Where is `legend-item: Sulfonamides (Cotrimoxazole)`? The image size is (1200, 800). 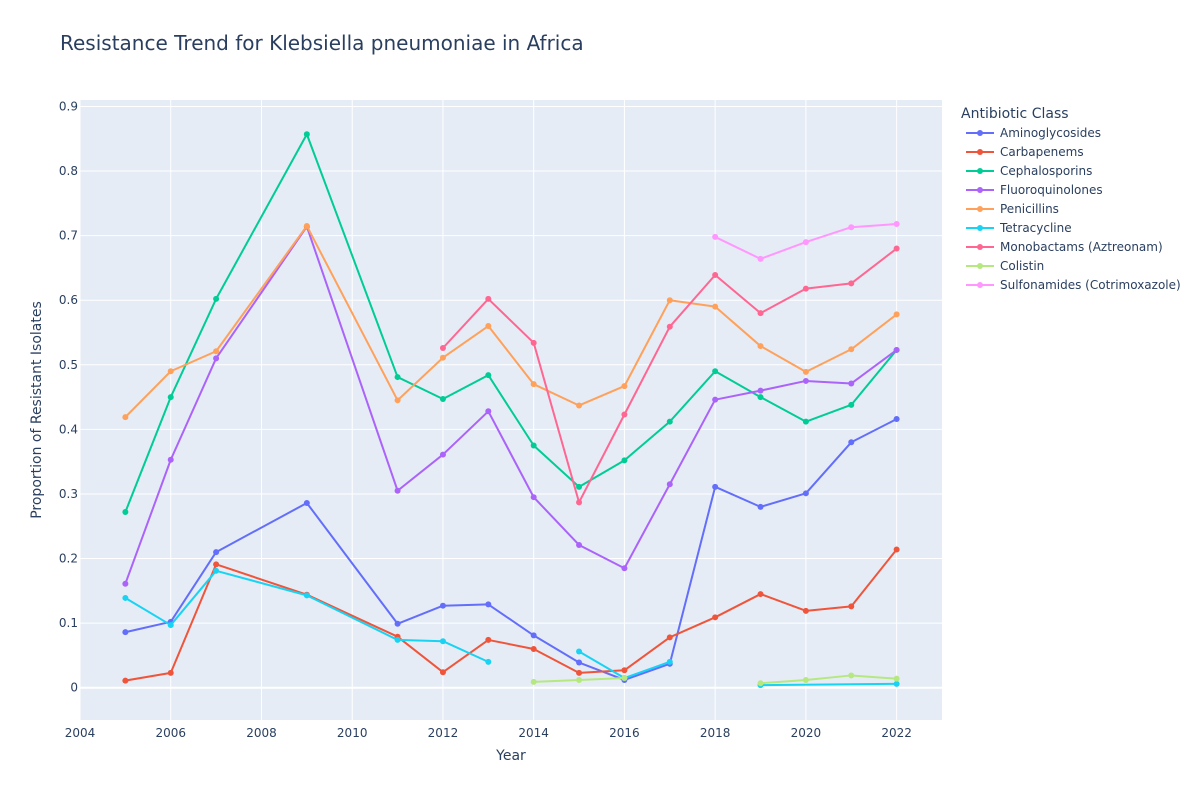
legend-item: Sulfonamides (Cotrimoxazole) is located at coordinates (1073, 285).